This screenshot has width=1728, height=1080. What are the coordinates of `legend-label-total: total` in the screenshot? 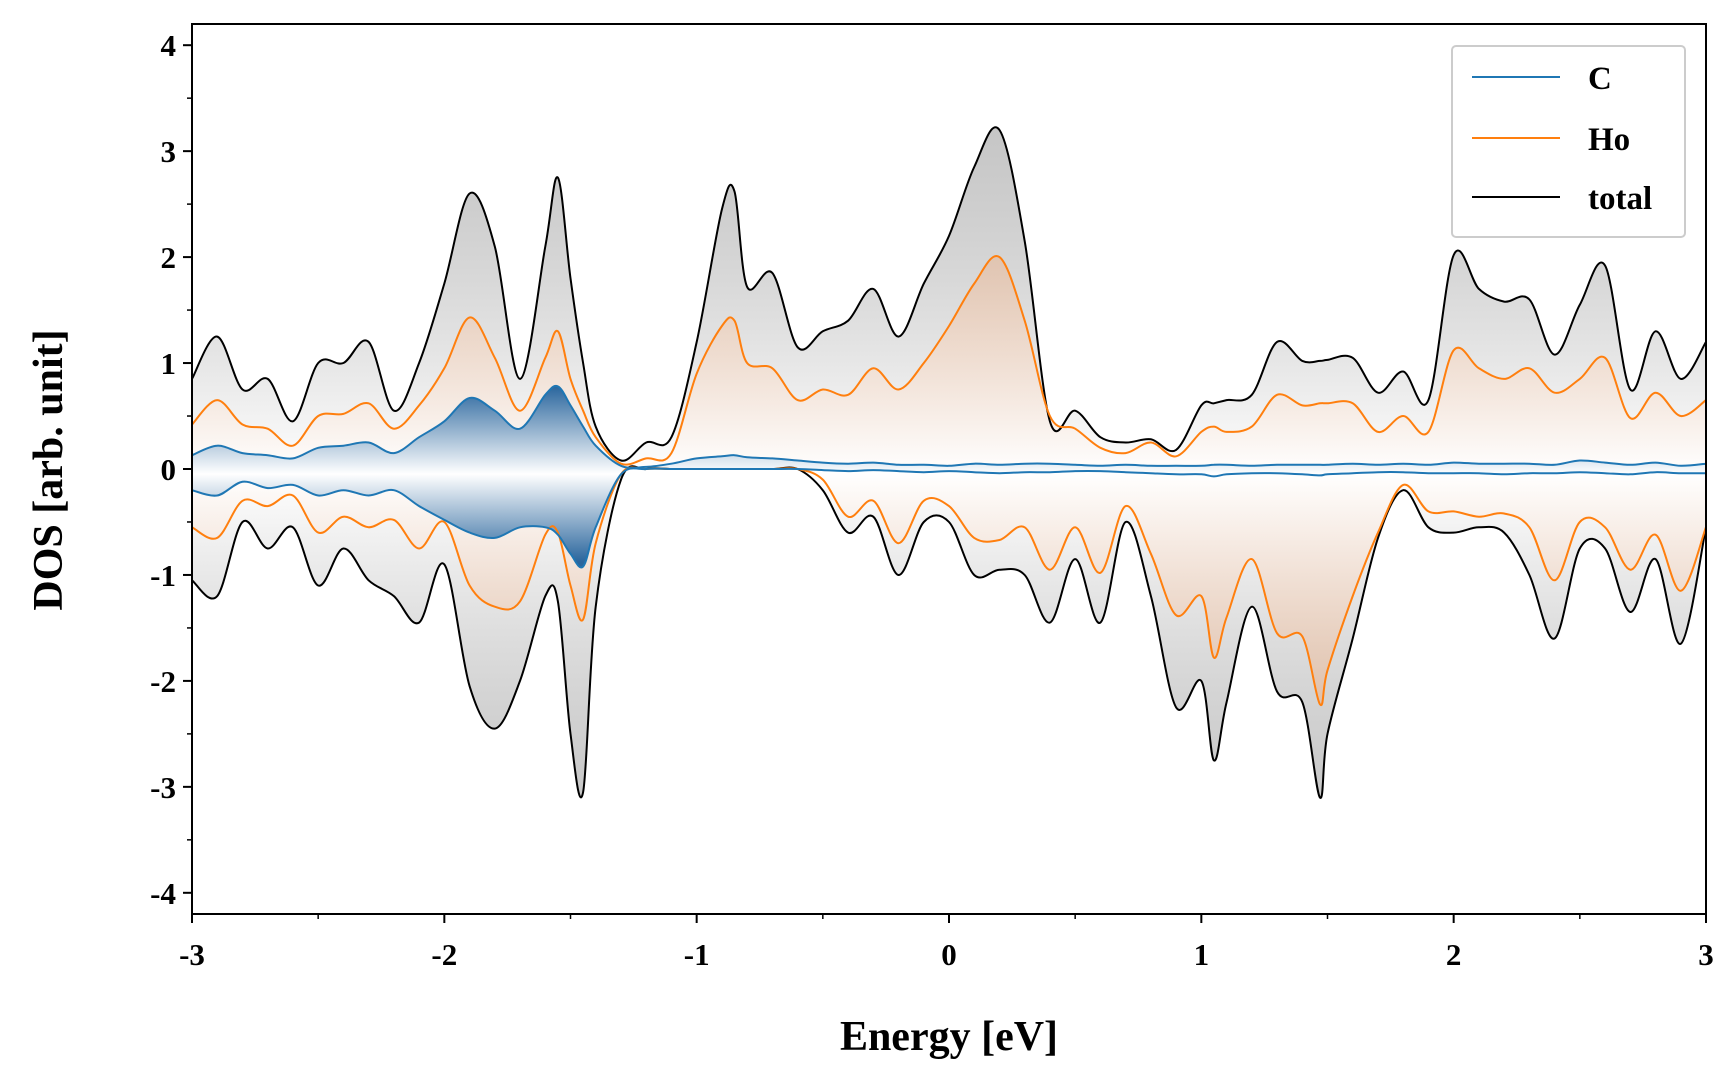 It's located at (1620, 199).